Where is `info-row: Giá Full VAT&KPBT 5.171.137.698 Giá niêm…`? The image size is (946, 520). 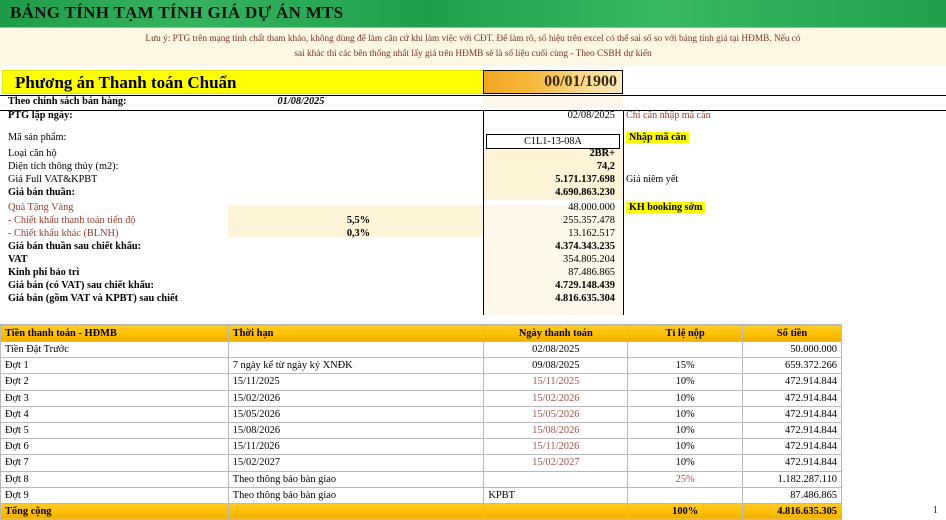
info-row: Giá Full VAT&KPBT 5.171.137.698 Giá niêm… is located at coordinates (473, 180).